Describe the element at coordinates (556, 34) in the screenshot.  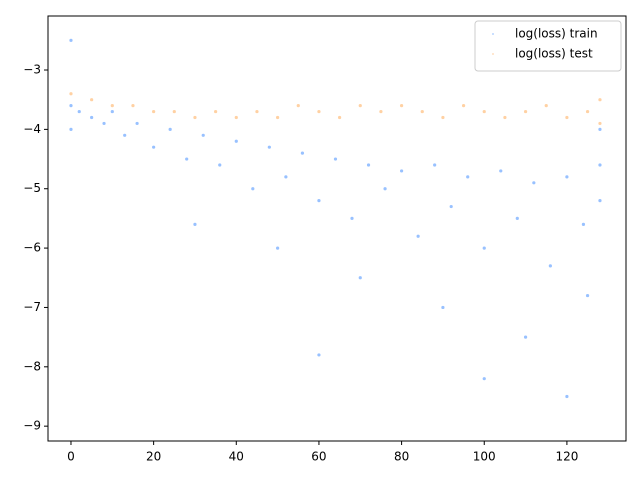
I see `legend-label: log(loss) train` at that location.